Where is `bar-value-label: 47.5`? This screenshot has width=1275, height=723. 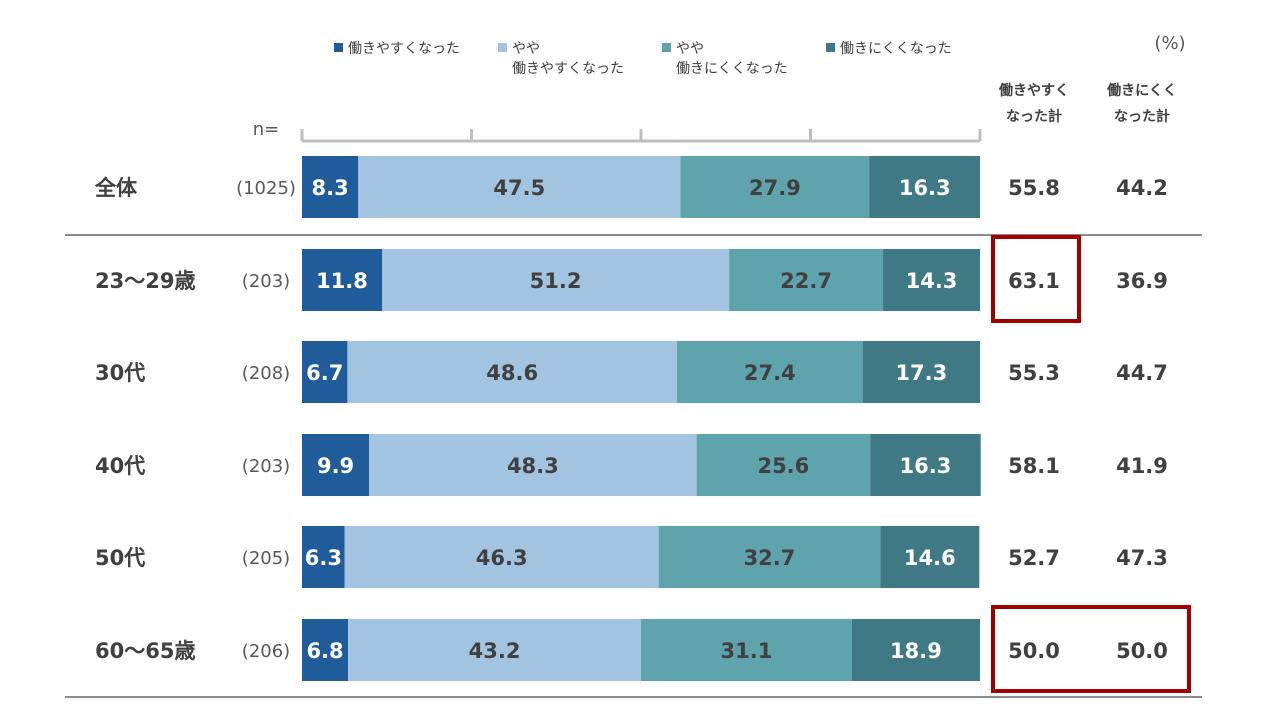
bar-value-label: 47.5 is located at coordinates (519, 188).